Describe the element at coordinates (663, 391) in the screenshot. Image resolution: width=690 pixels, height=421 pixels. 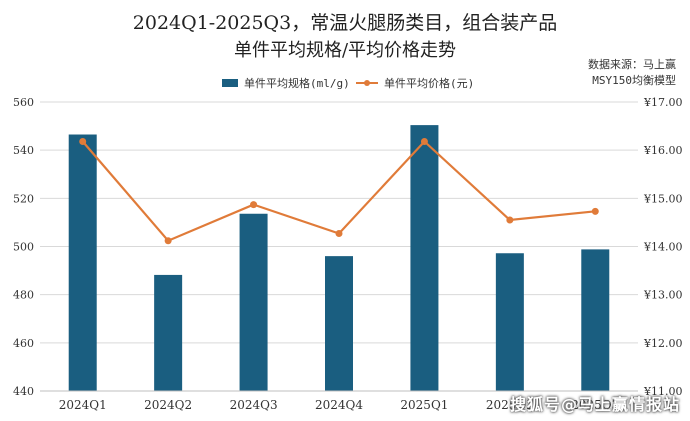
I see `right-tick-label: ¥11.00` at that location.